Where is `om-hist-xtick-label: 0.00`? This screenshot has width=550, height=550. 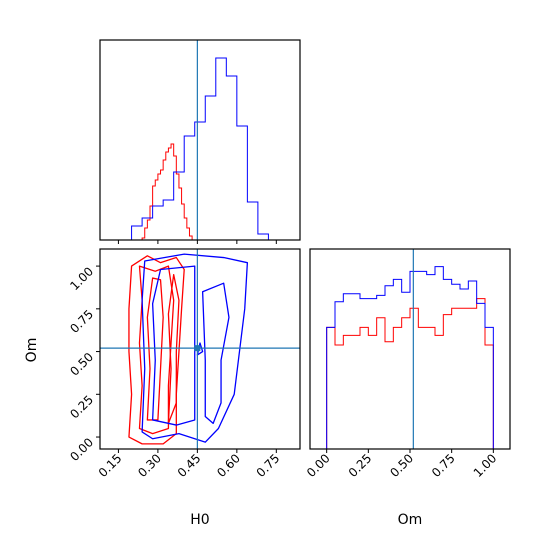 om-hist-xtick-label: 0.00 is located at coordinates (318, 465).